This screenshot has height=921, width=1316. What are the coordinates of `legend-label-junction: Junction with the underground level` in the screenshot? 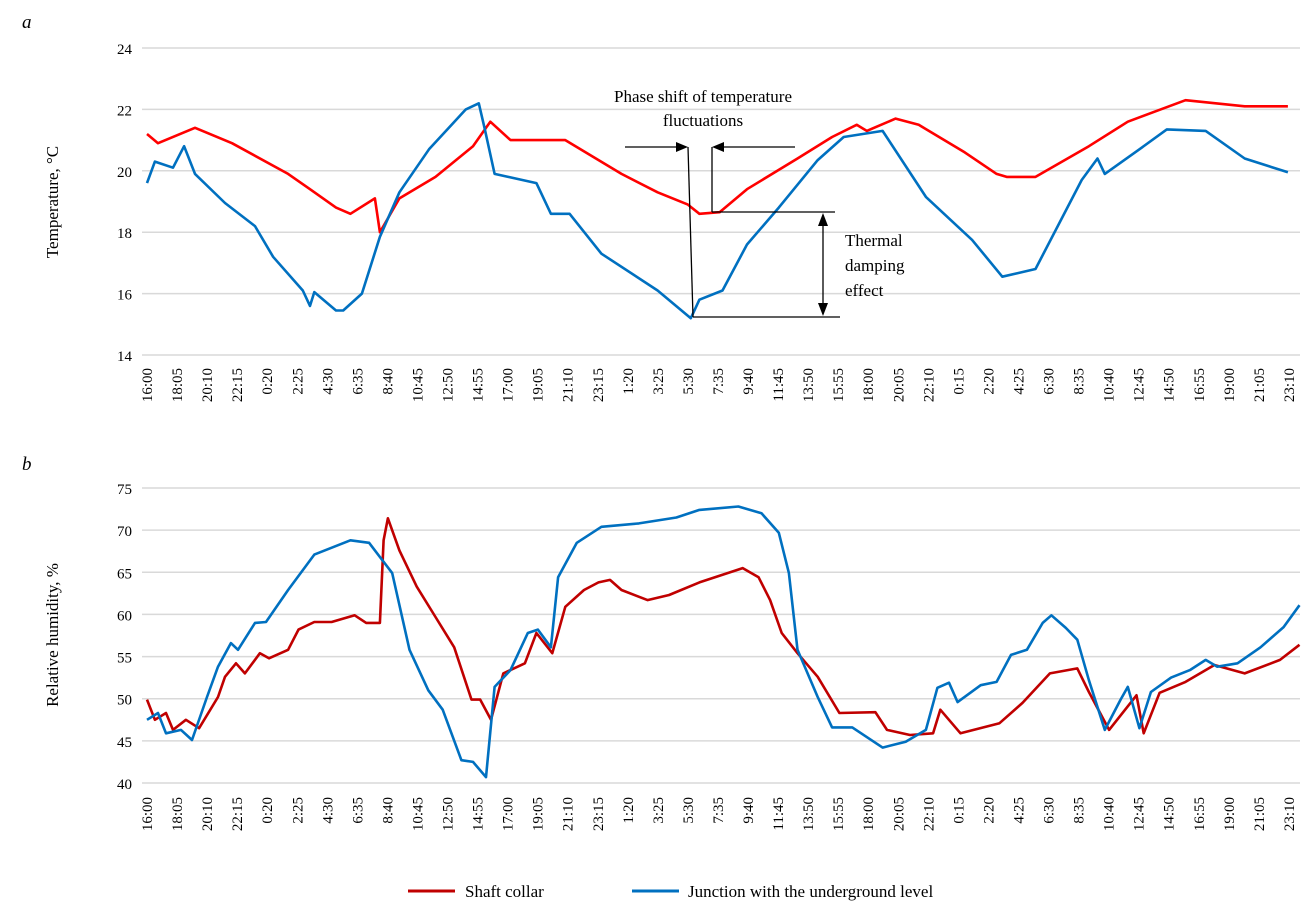 It's located at (810, 891).